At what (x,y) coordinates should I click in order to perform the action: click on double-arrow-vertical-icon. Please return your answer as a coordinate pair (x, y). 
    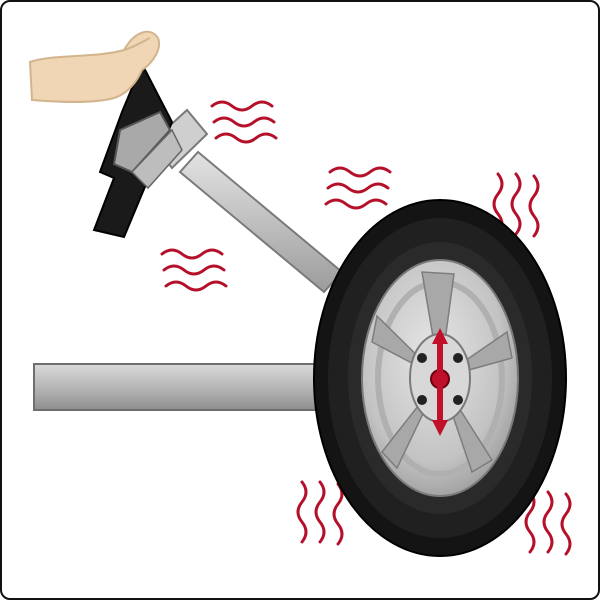
    Looking at the image, I should click on (440, 382).